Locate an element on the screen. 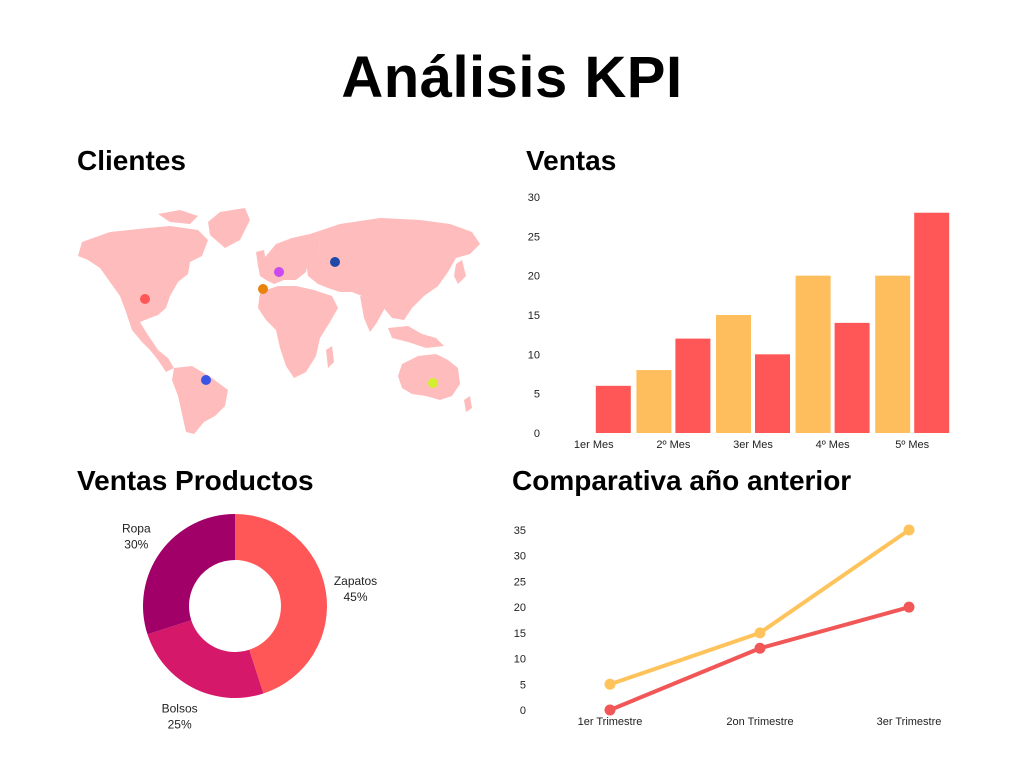 This screenshot has width=1024, height=768. japan-shape is located at coordinates (460, 272).